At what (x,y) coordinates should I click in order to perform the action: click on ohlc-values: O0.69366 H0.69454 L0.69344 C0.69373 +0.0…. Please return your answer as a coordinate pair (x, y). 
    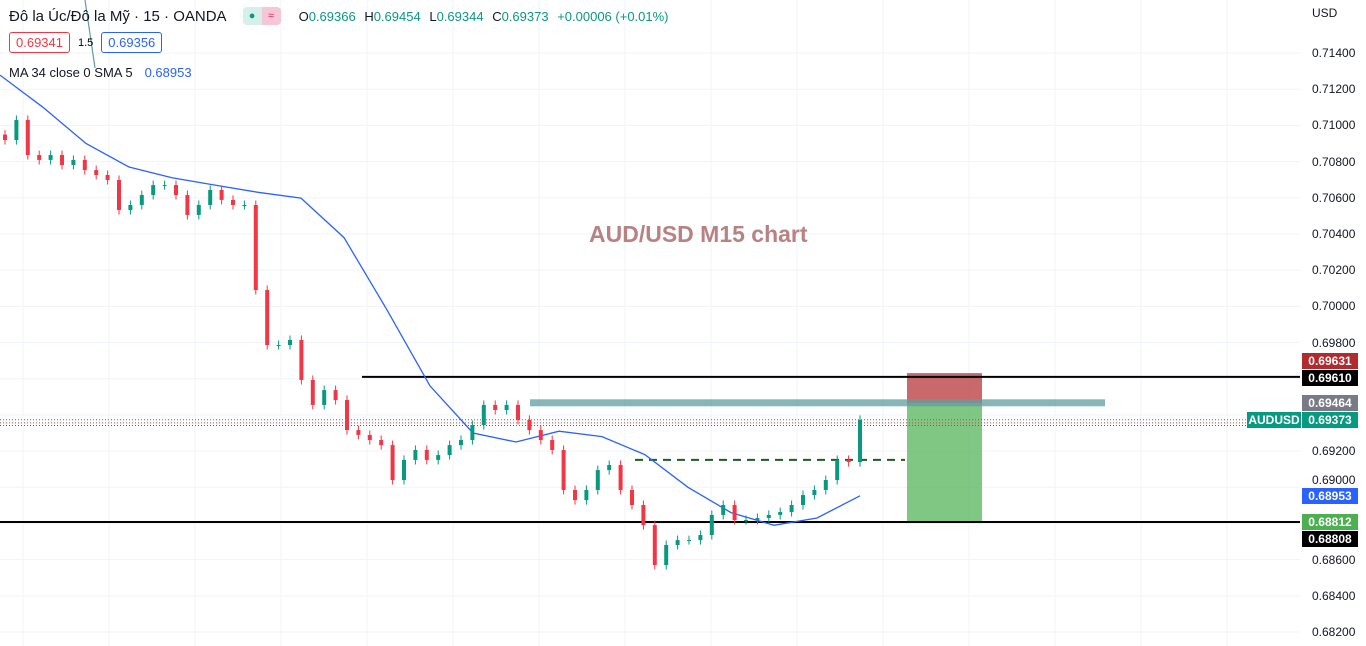
    Looking at the image, I should click on (486, 16).